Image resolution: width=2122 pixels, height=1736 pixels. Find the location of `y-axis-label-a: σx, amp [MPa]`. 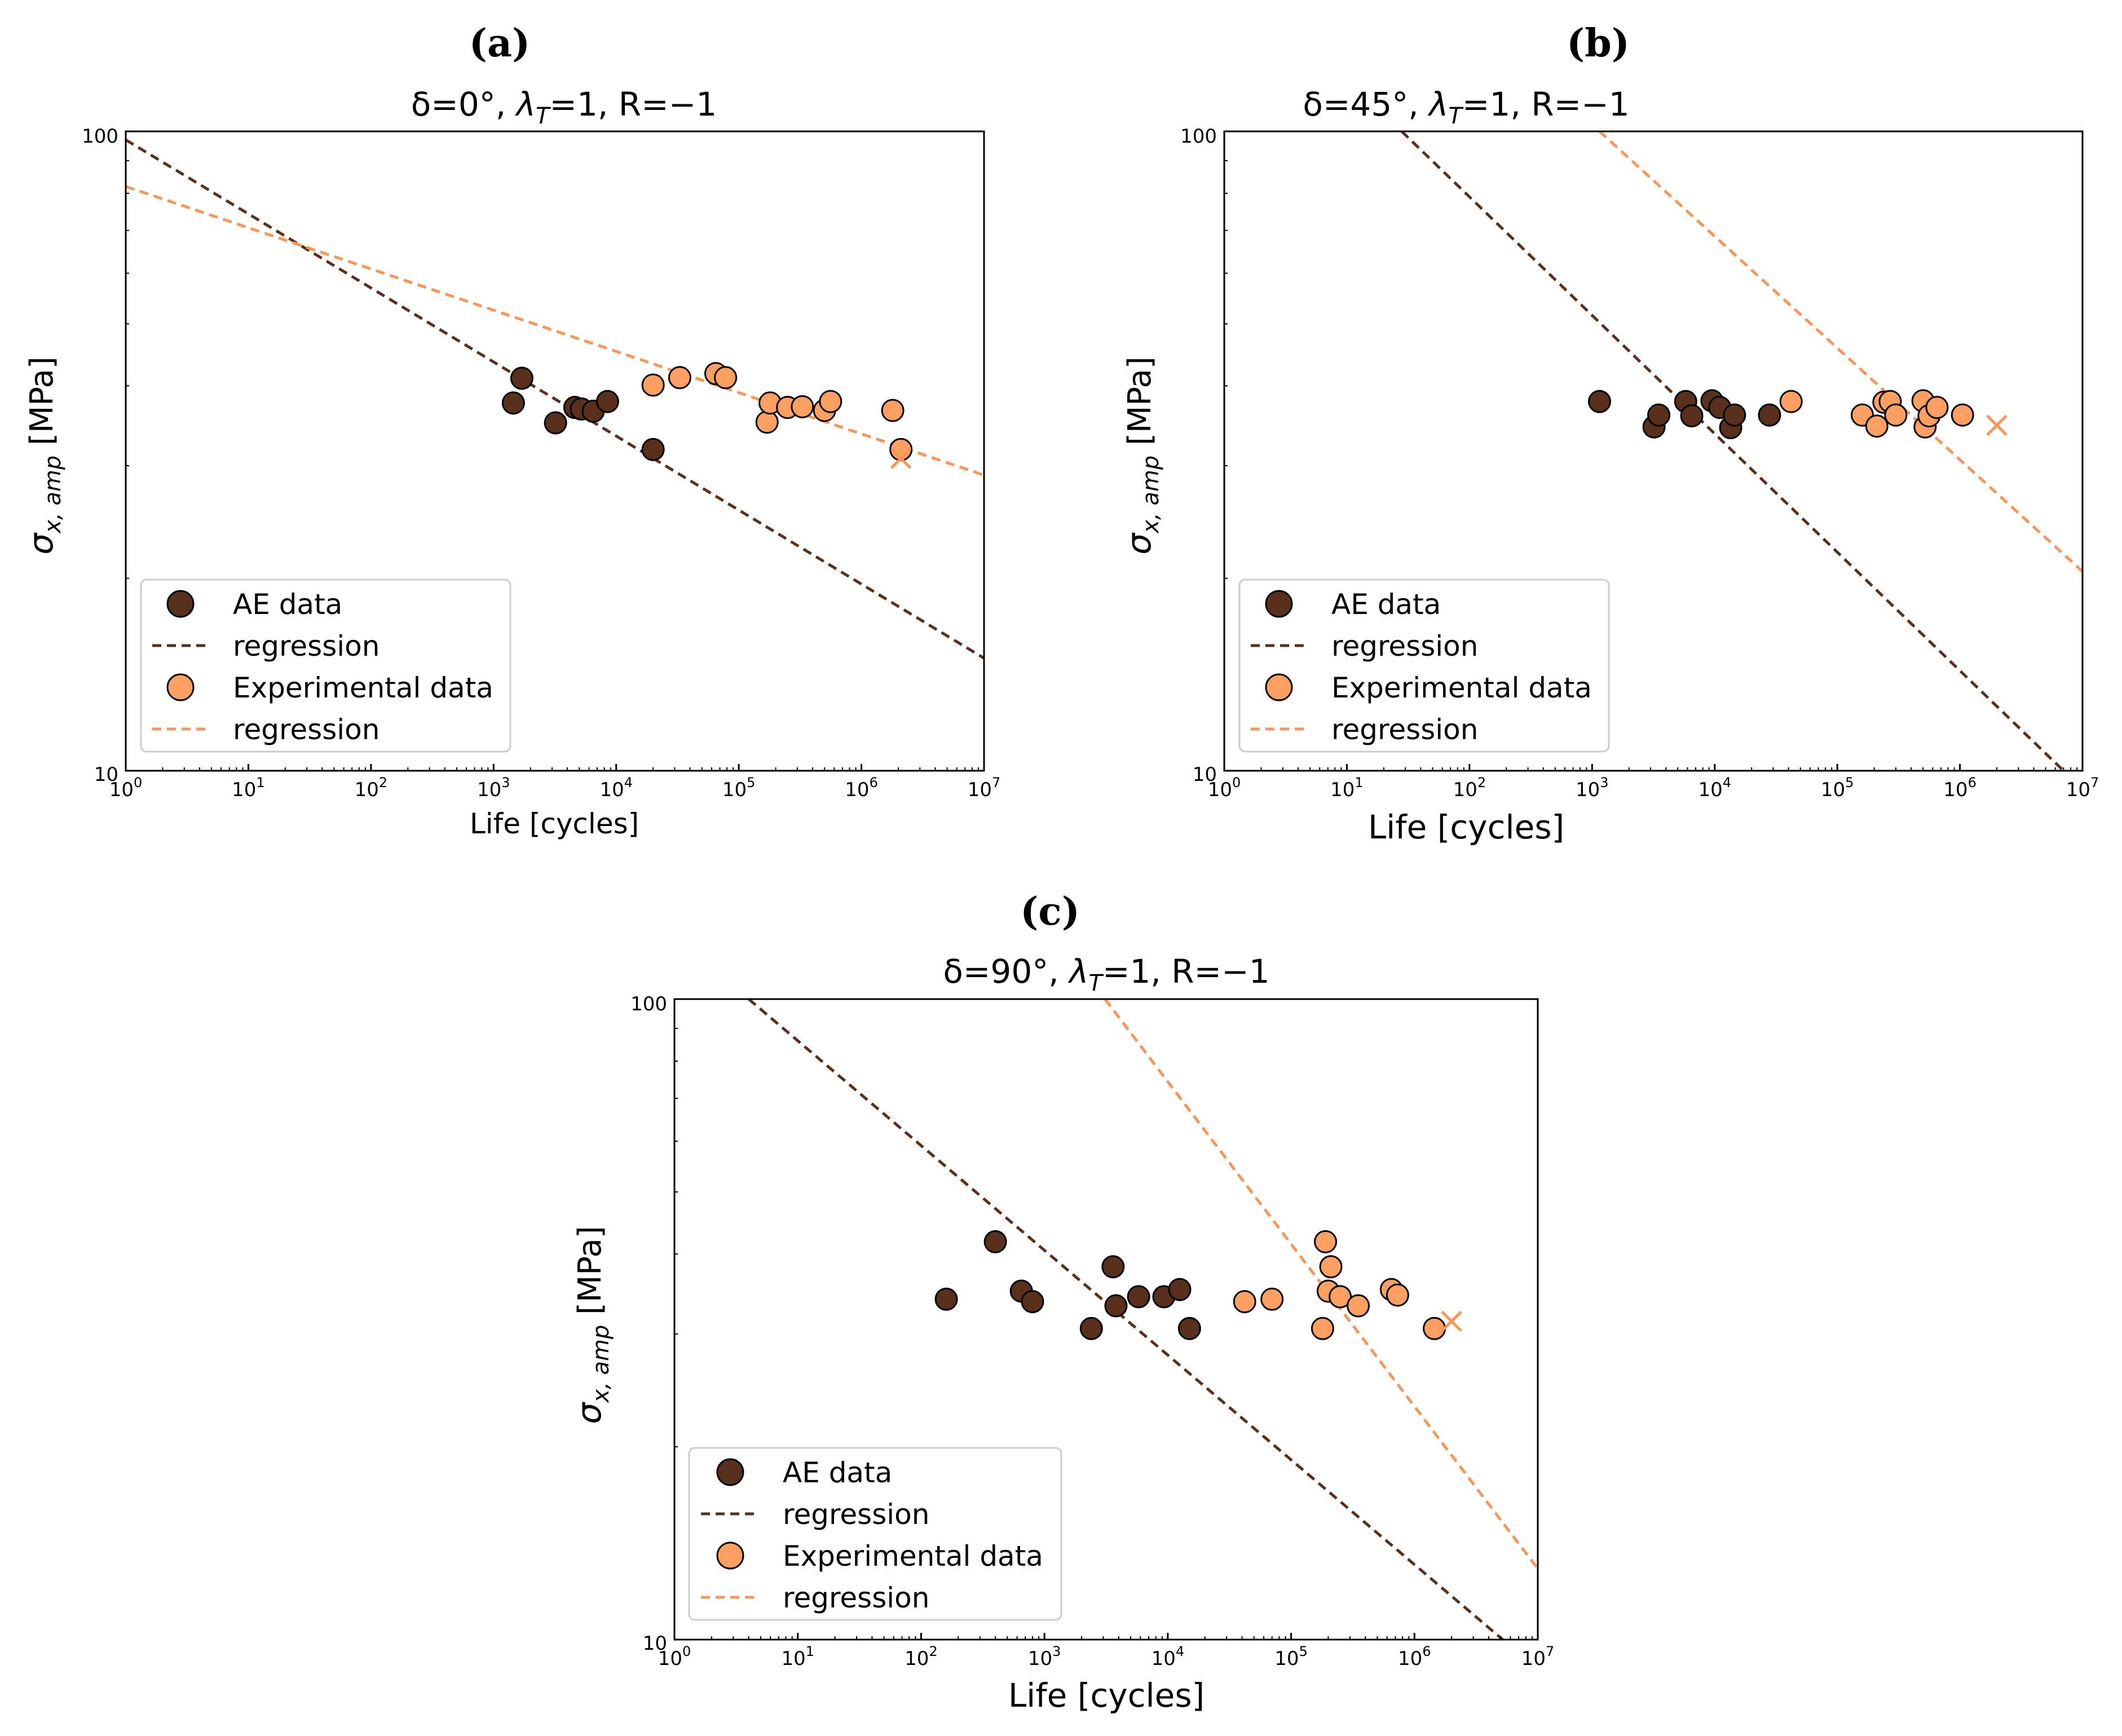

y-axis-label-a: σx, amp [MPa] is located at coordinates (43, 455).